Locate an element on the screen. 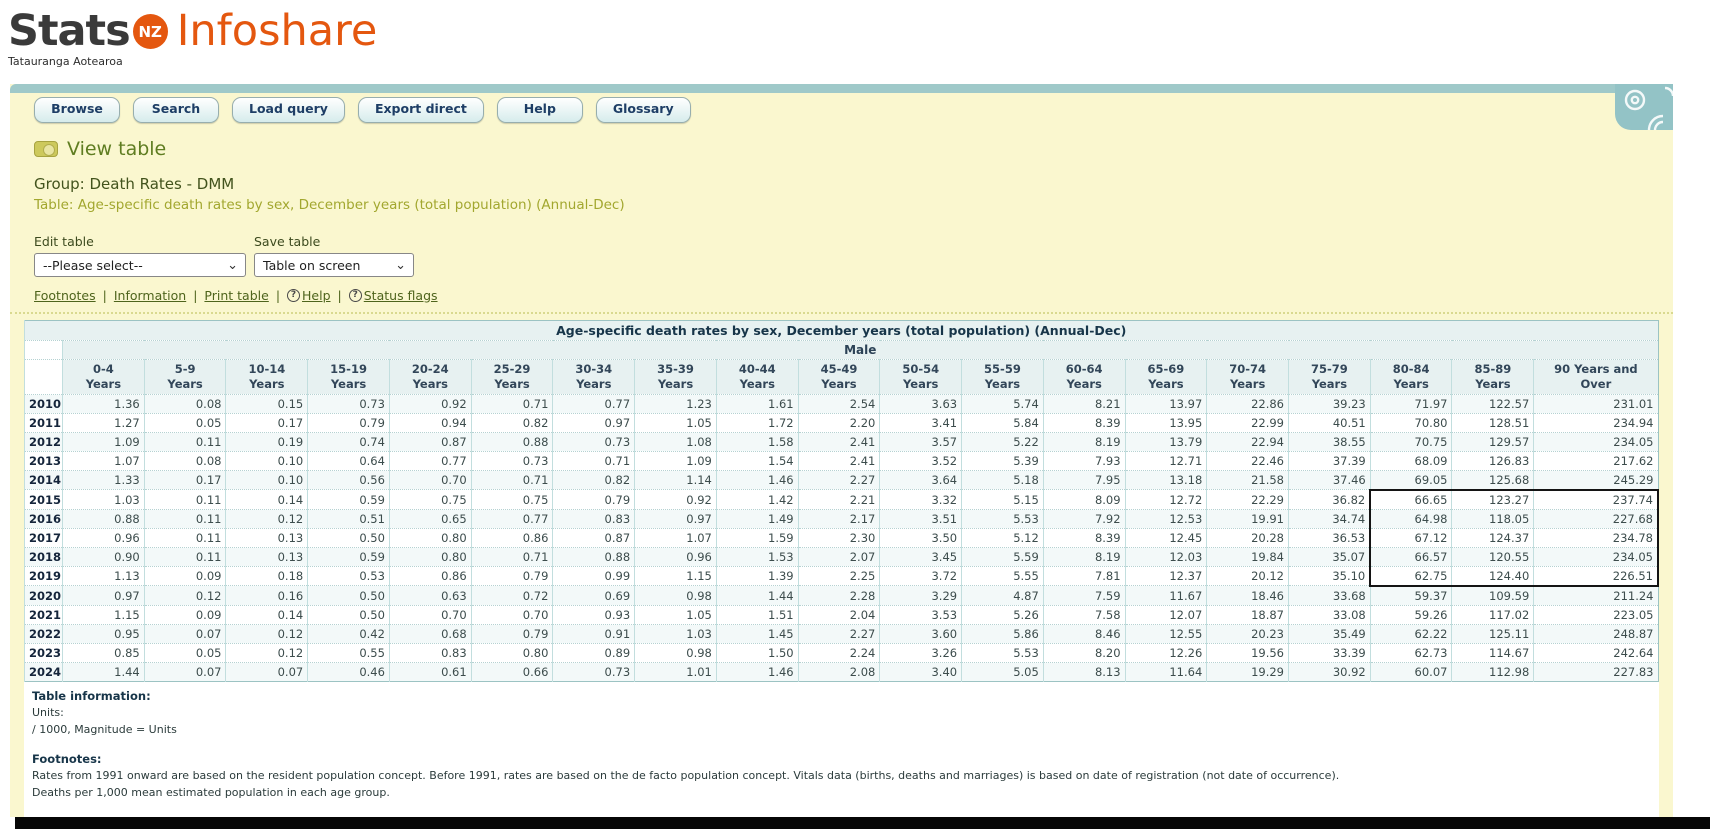 The height and width of the screenshot is (830, 1710). save-table-select: Table on screen ⌄ is located at coordinates (334, 265).